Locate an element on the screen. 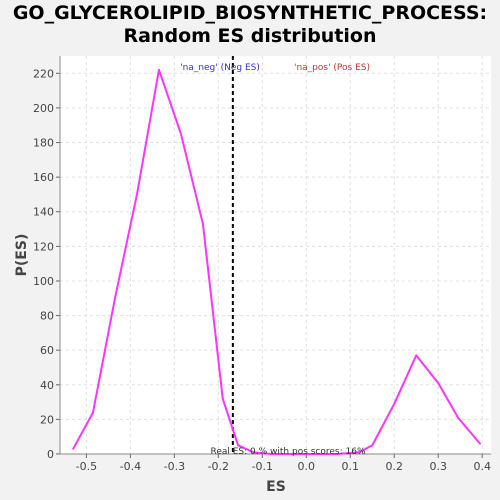  y-tick-label: 160 is located at coordinates (43, 177).